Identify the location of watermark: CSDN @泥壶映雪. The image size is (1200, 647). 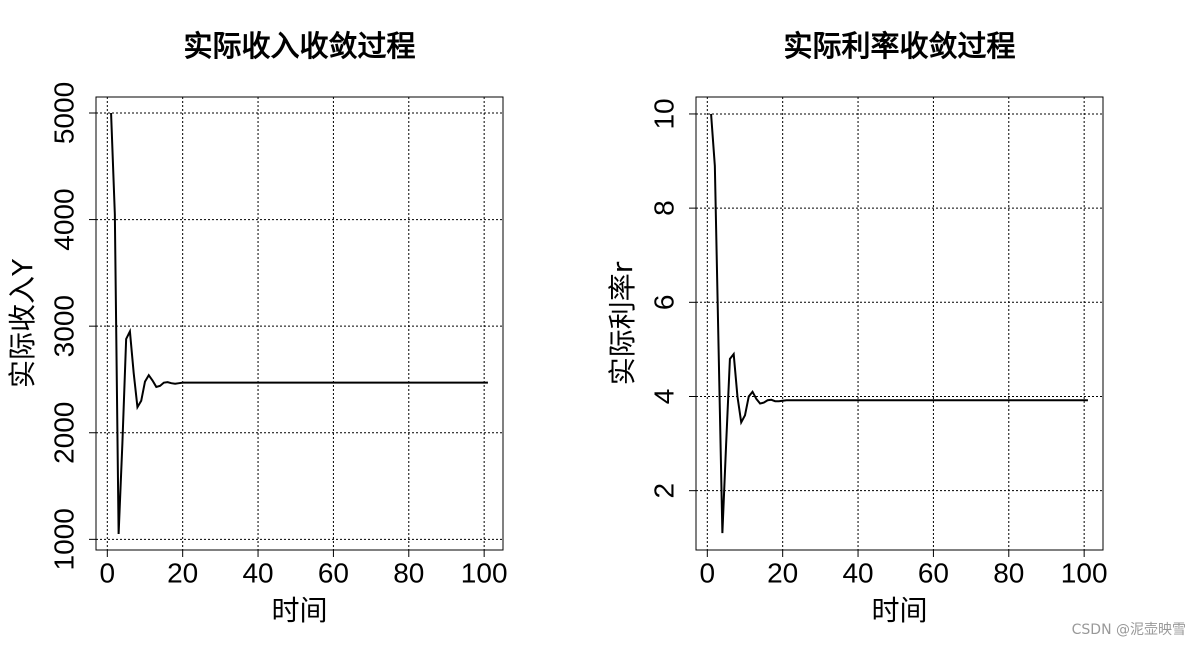
(1129, 630).